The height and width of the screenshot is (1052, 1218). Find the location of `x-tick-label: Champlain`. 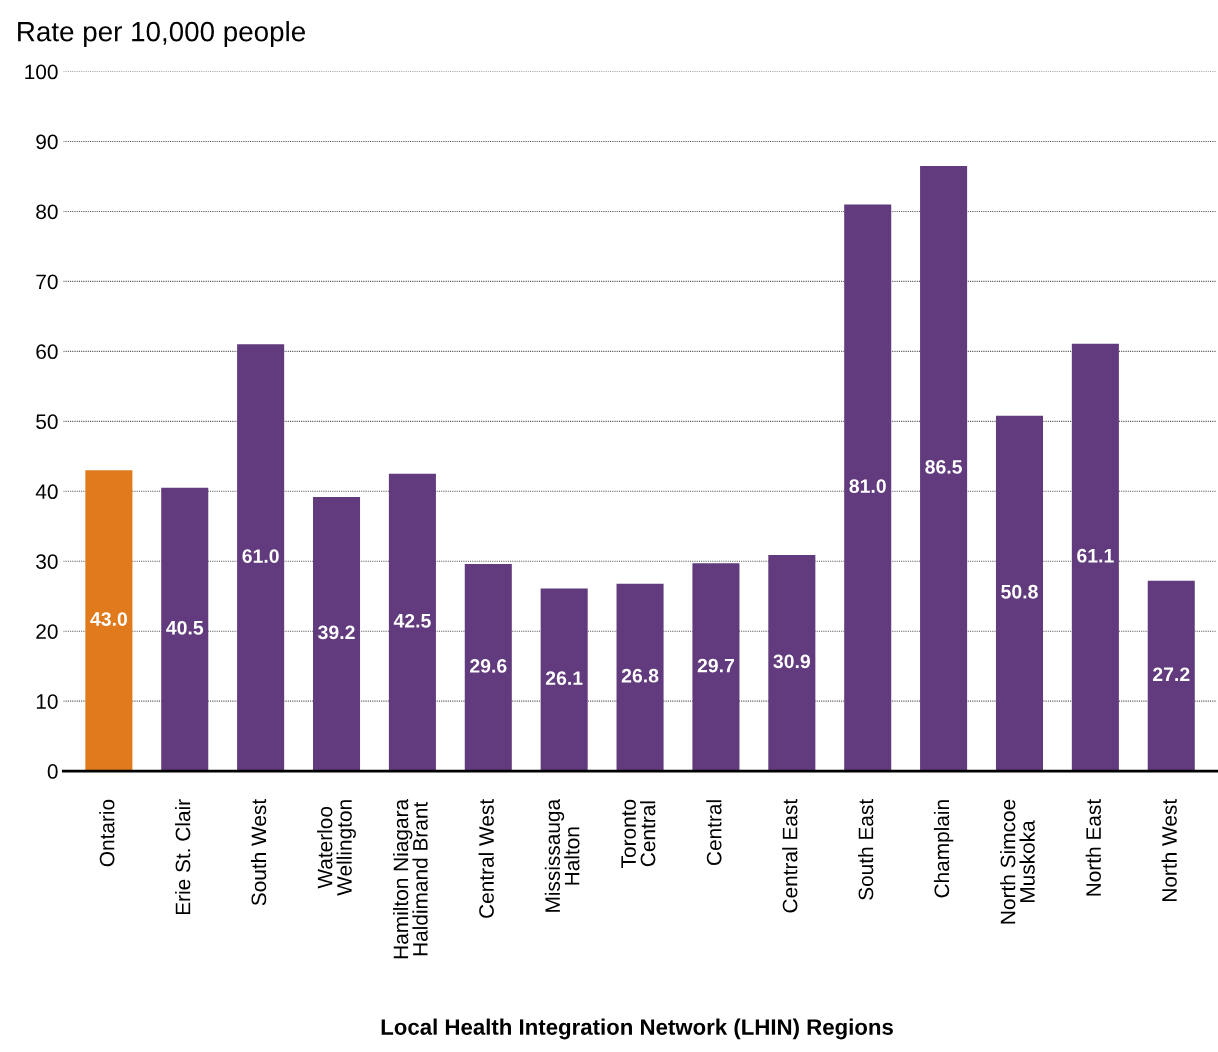

x-tick-label: Champlain is located at coordinates (943, 849).